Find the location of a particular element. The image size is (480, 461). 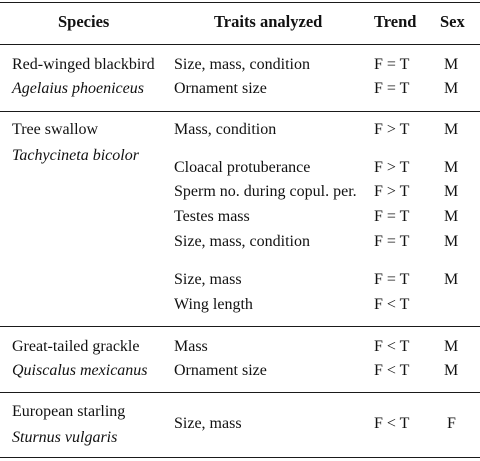

species-common-name: Red-winged blackbird is located at coordinates (83, 64).